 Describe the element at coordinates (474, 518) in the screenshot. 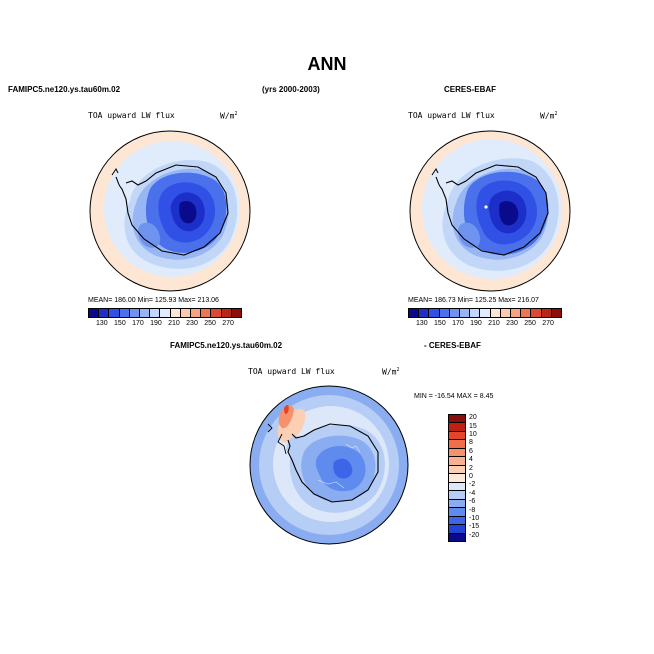

I see `colorbar-tick-label: -10` at that location.